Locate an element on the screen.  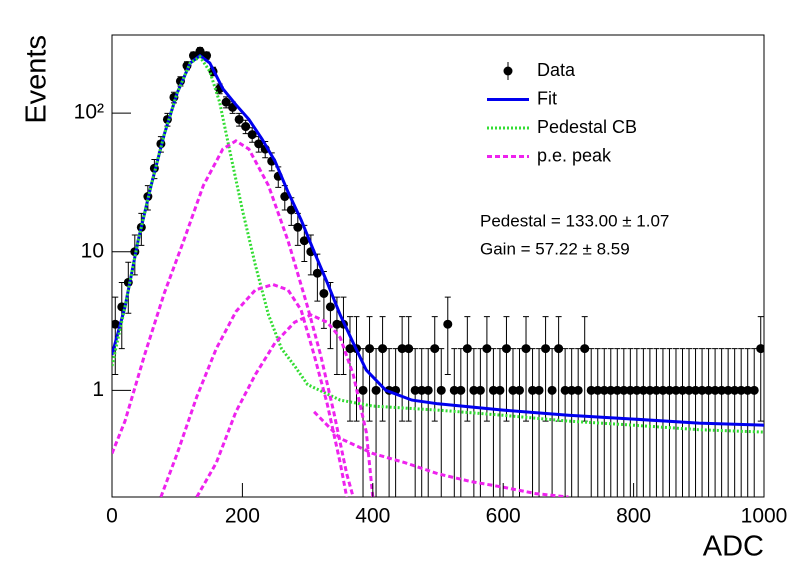
x-tick-label: 1000 is located at coordinates (764, 516).